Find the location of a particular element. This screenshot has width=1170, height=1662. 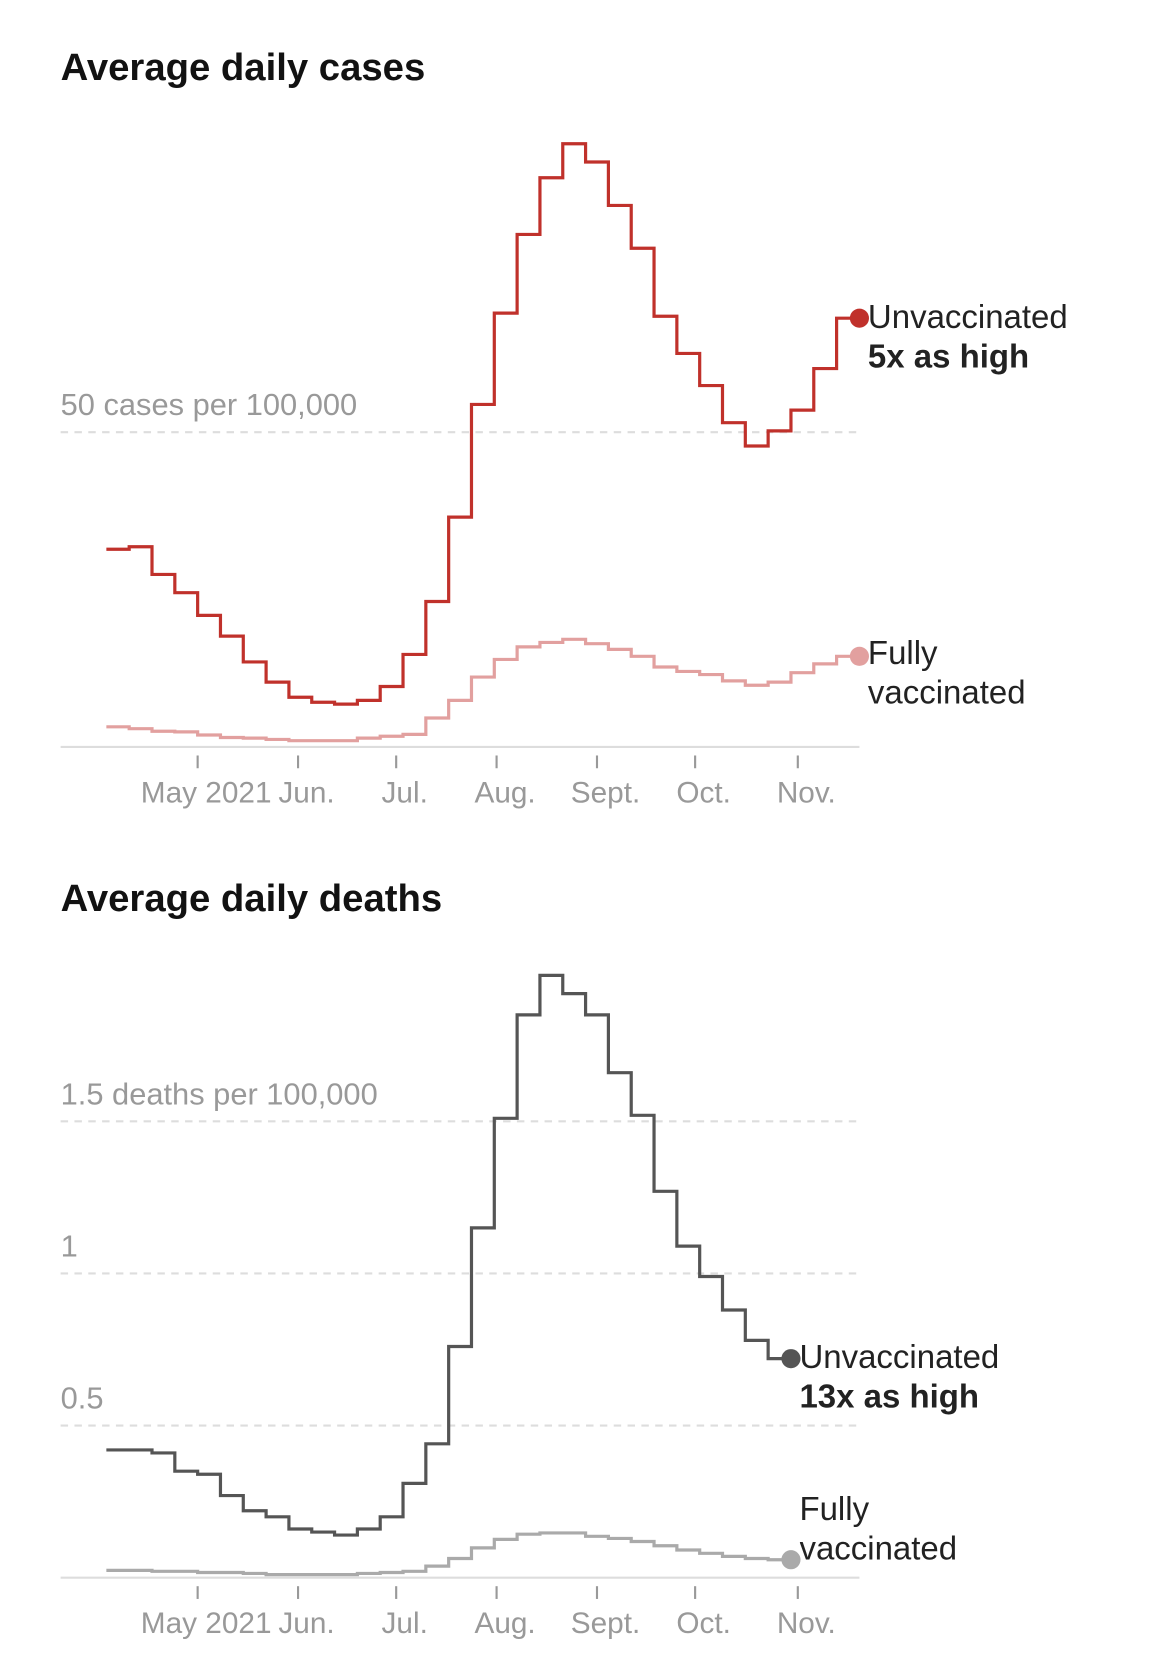

y-tick-label: 1.5 deaths per 100,000 is located at coordinates (219, 1093).